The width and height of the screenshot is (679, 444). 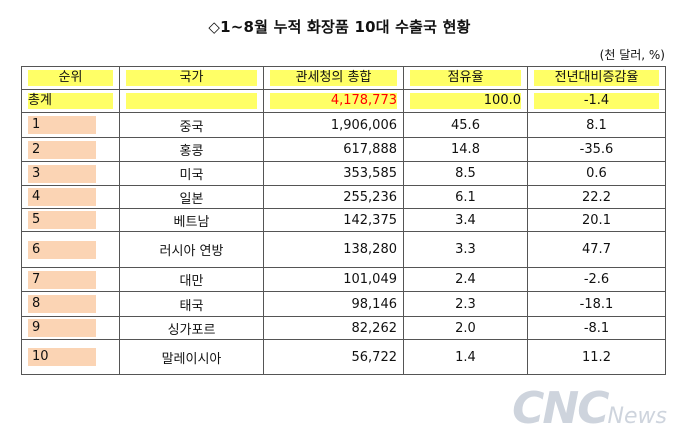 What do you see at coordinates (62, 249) in the screenshot?
I see `rank-value: 6` at bounding box center [62, 249].